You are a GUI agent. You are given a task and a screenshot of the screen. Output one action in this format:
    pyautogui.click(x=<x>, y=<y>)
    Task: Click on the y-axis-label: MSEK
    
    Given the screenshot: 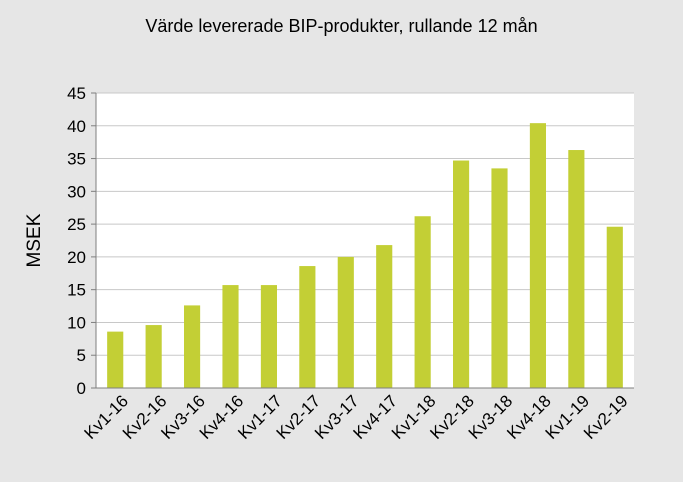 What is the action you would take?
    pyautogui.click(x=34, y=240)
    